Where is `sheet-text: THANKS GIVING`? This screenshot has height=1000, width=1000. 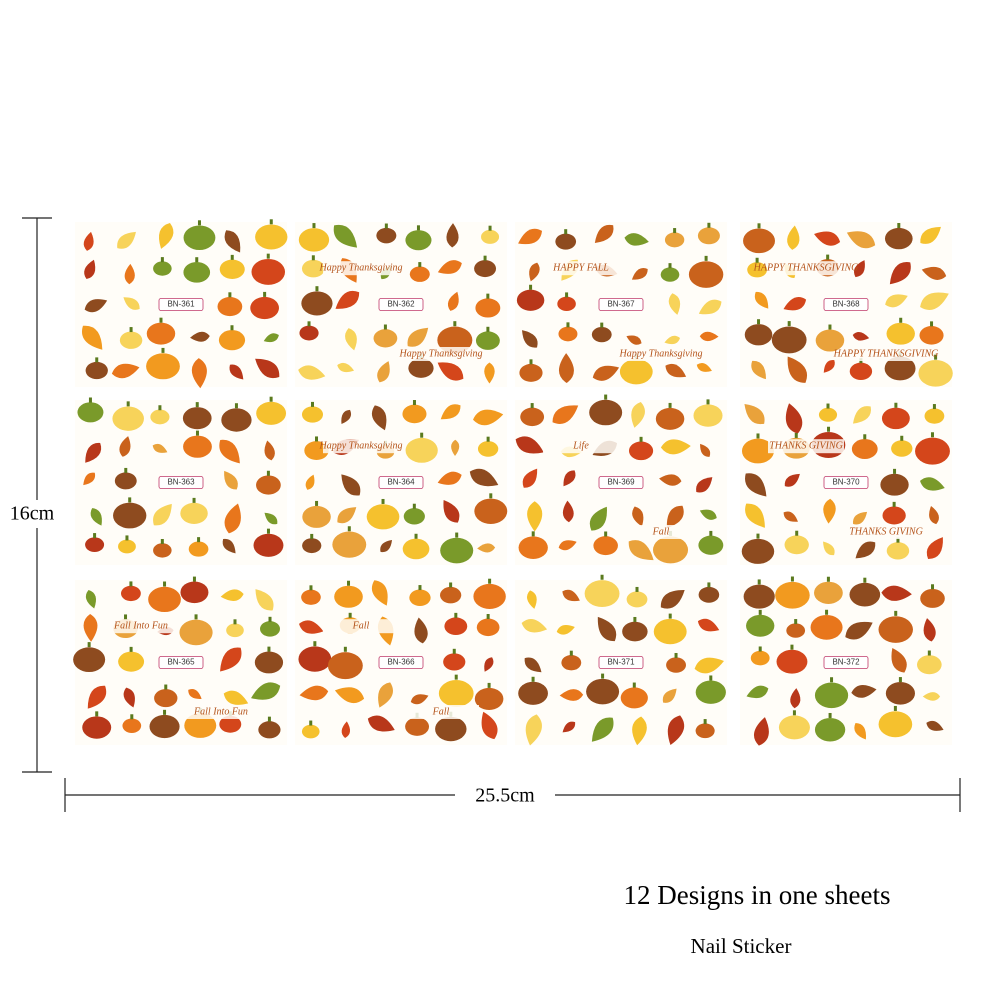
sheet-text: THANKS GIVING is located at coordinates (806, 445).